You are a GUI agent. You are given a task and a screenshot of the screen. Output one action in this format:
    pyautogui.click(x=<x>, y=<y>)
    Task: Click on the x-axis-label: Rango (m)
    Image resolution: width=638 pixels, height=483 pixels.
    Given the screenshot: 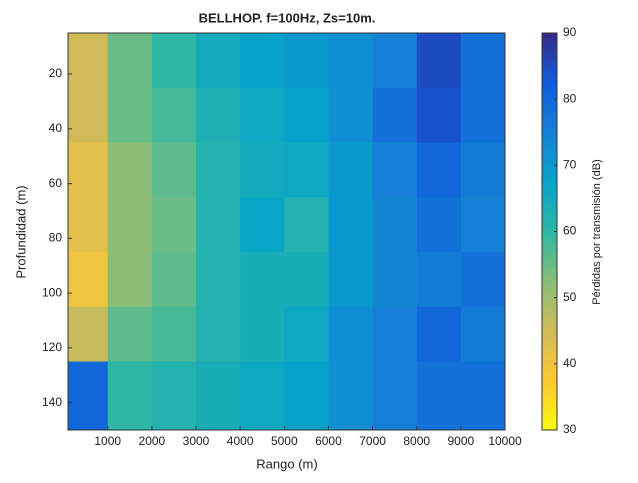 What is the action you would take?
    pyautogui.click(x=286, y=463)
    